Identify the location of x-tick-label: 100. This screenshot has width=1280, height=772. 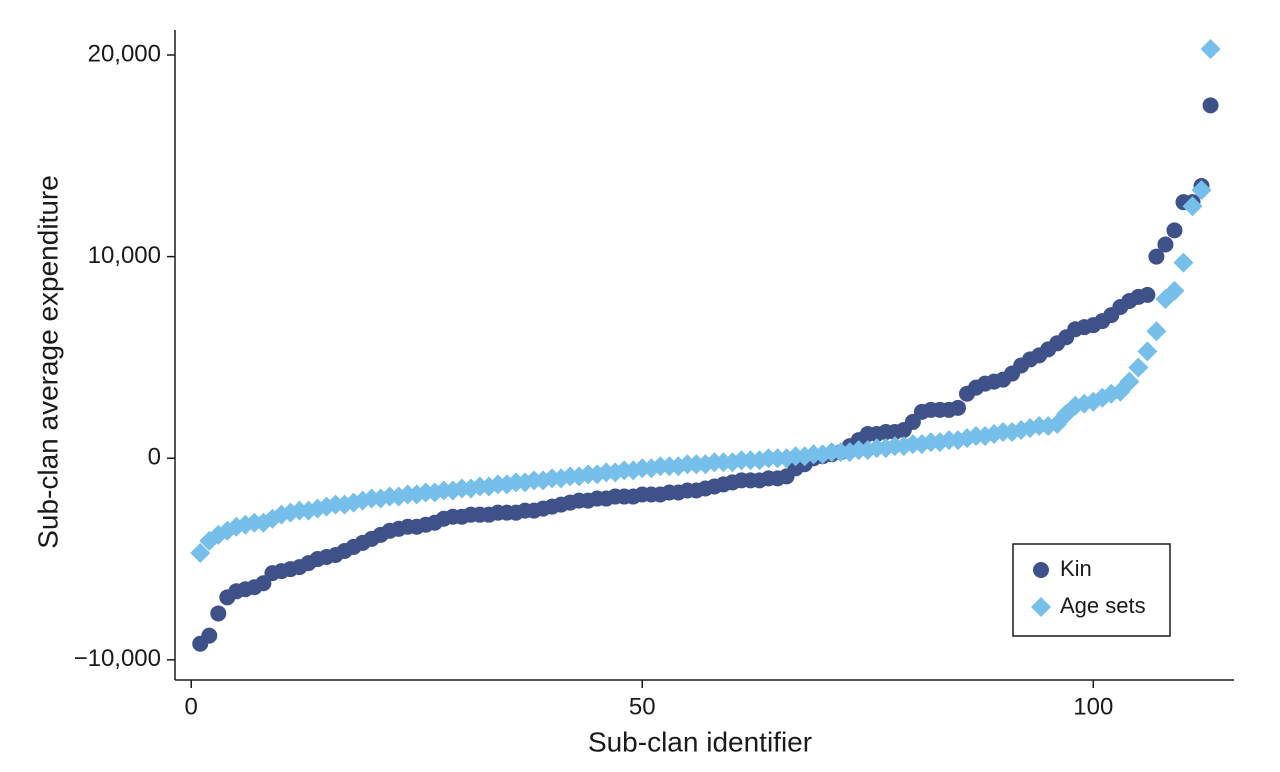
(1093, 706).